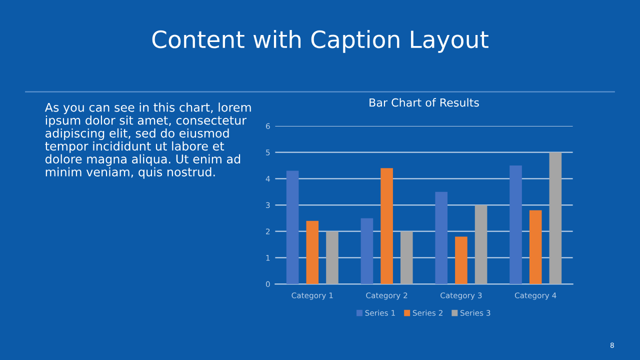 This screenshot has height=360, width=640. What do you see at coordinates (424, 102) in the screenshot?
I see `chart-title: Bar Chart of Results` at bounding box center [424, 102].